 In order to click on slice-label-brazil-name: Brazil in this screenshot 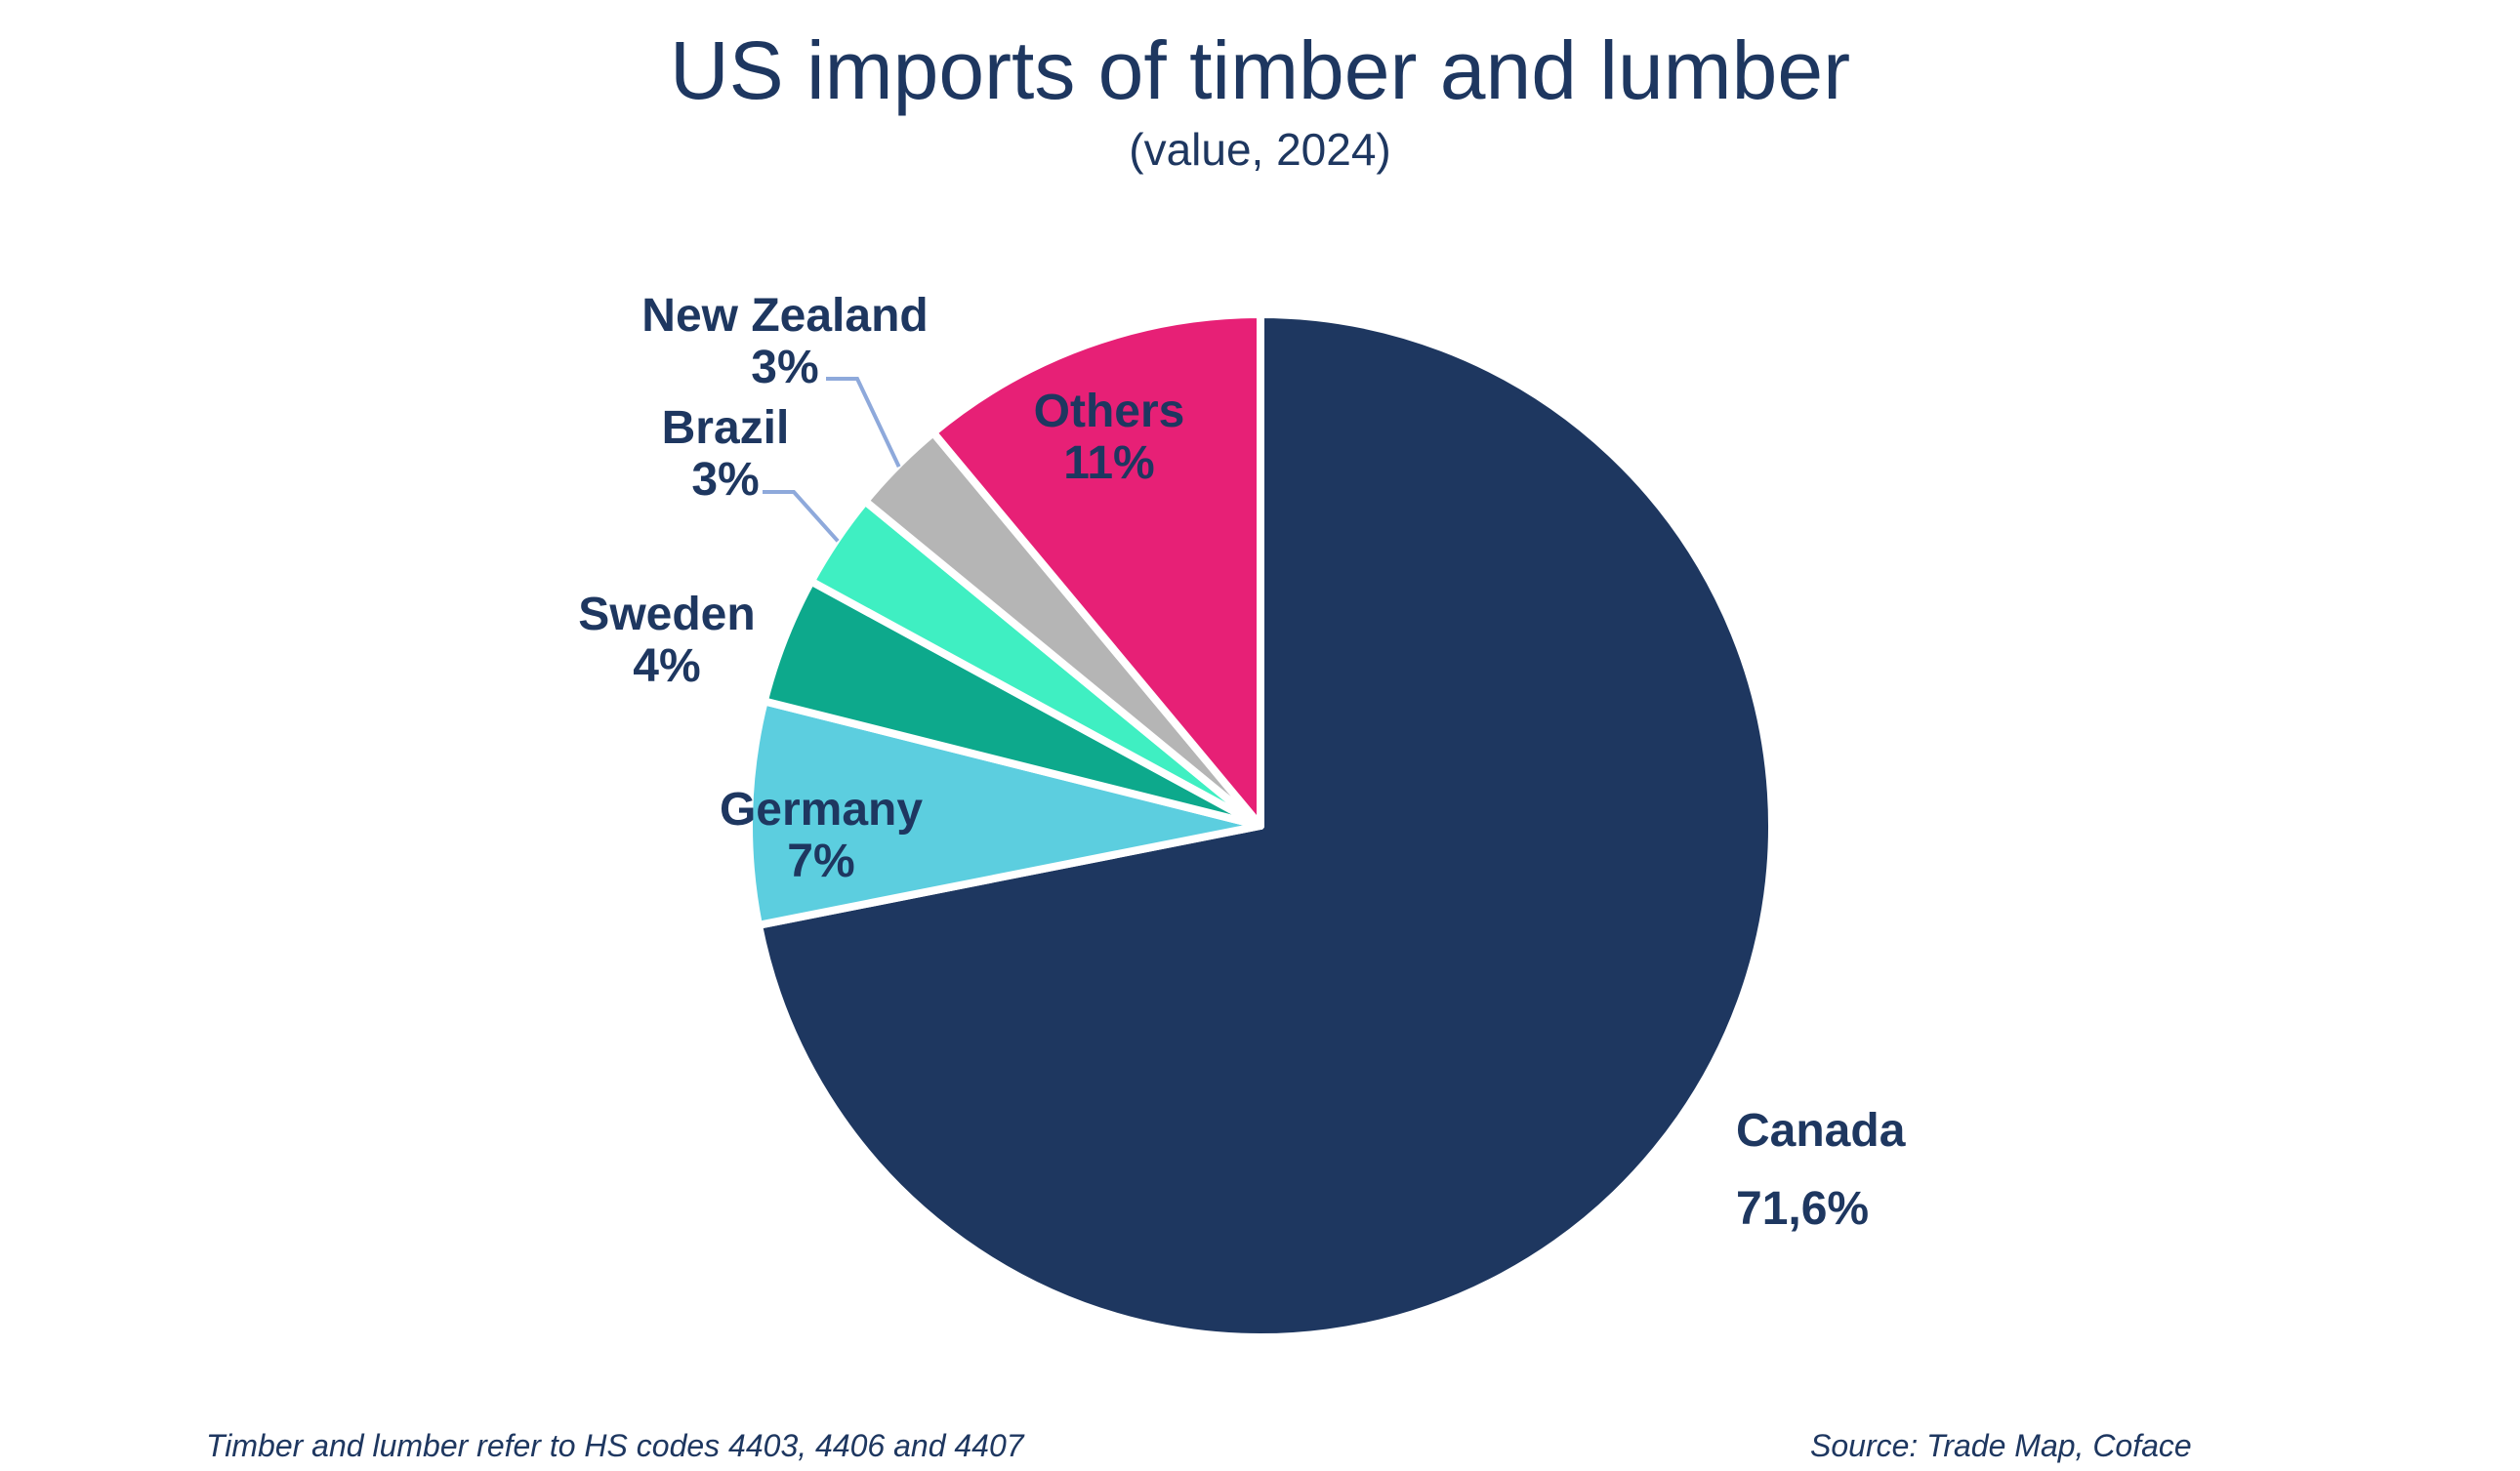, I will do `click(725, 428)`.